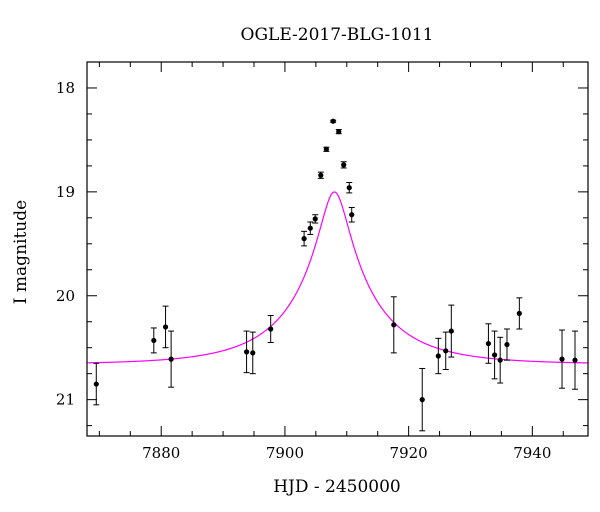 This screenshot has height=512, width=600. I want to click on x-tick-label: 7900, so click(285, 453).